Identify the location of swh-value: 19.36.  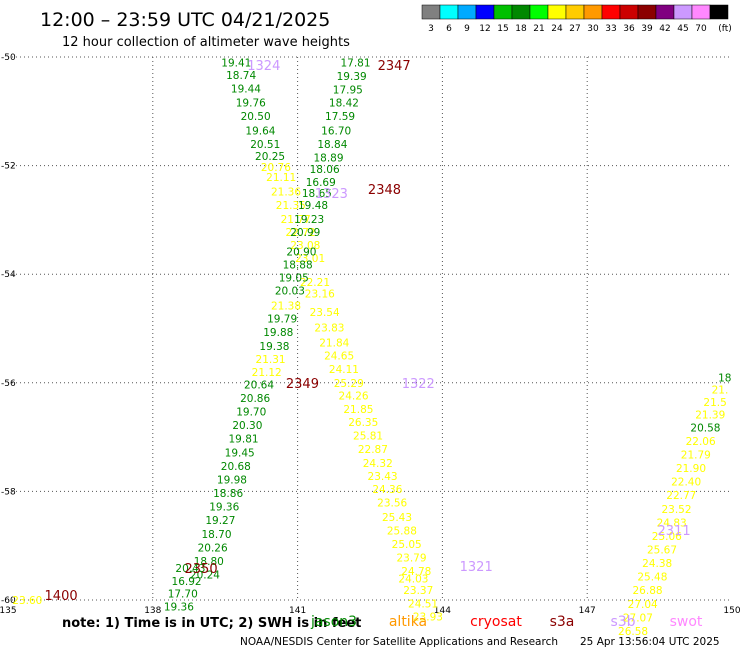
(179, 608).